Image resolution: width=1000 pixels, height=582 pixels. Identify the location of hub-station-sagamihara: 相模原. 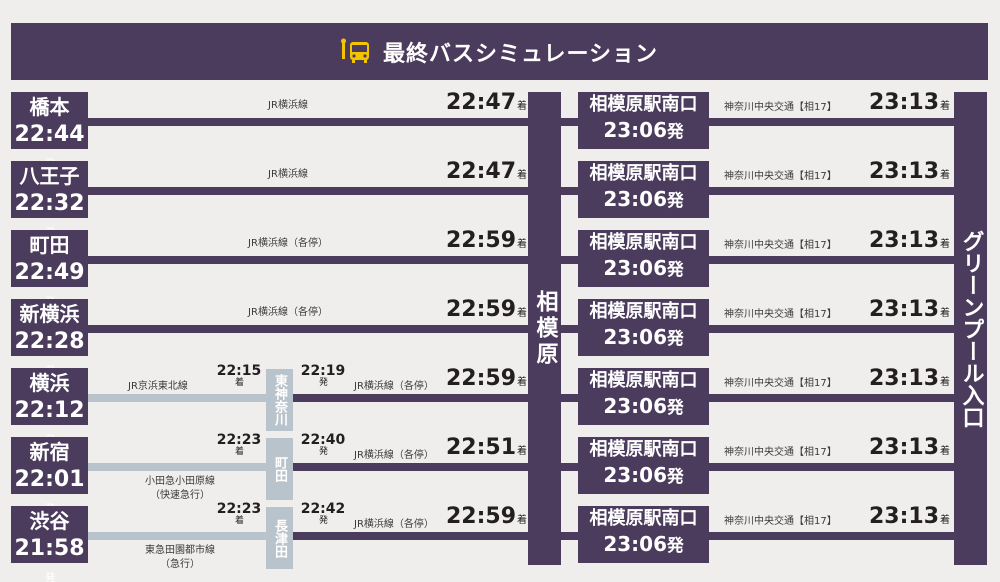
(544, 328).